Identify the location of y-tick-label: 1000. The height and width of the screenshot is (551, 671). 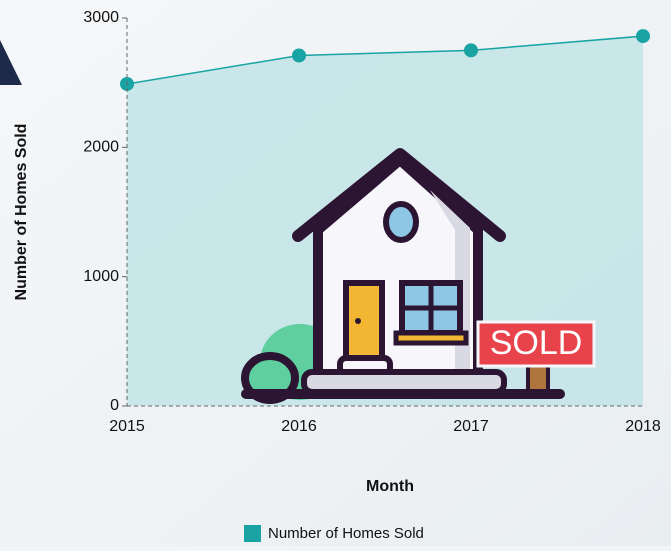
(101, 276).